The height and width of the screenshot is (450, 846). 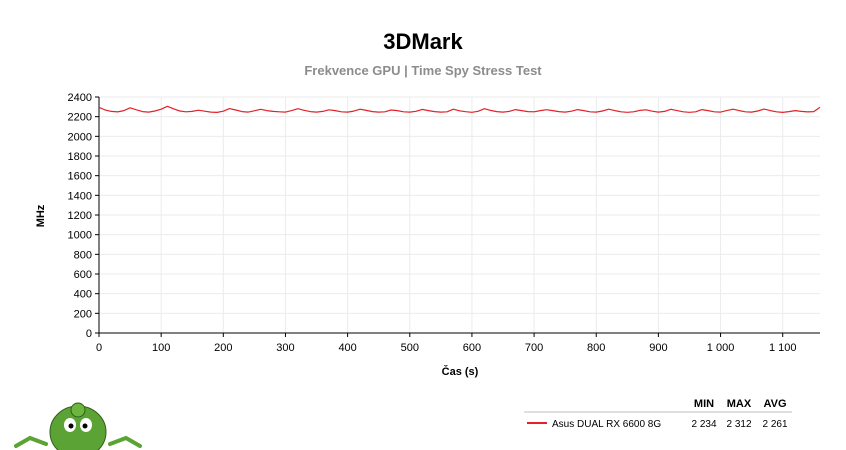 I want to click on chart-subtitle: Frekvence GPU | Time Spy Stress Test, so click(x=423, y=70).